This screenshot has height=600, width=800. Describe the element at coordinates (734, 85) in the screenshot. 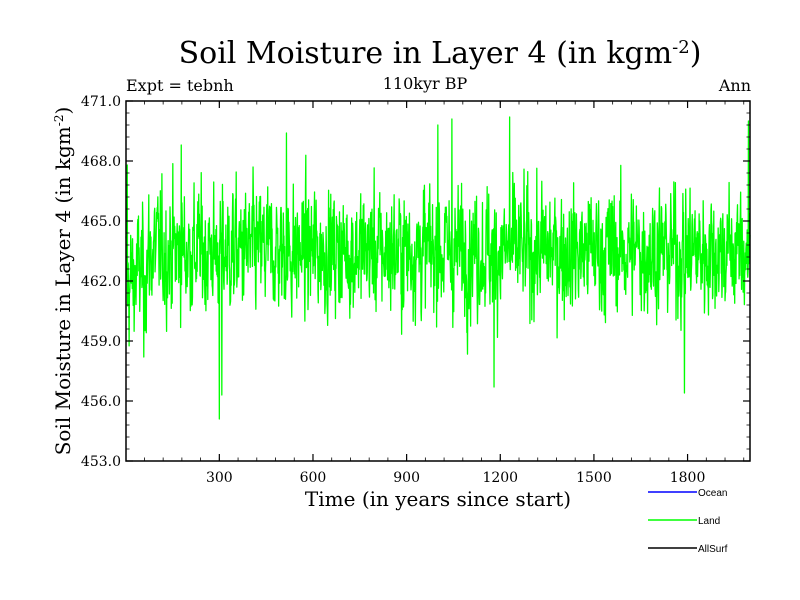

I see `season-label: Ann` at that location.